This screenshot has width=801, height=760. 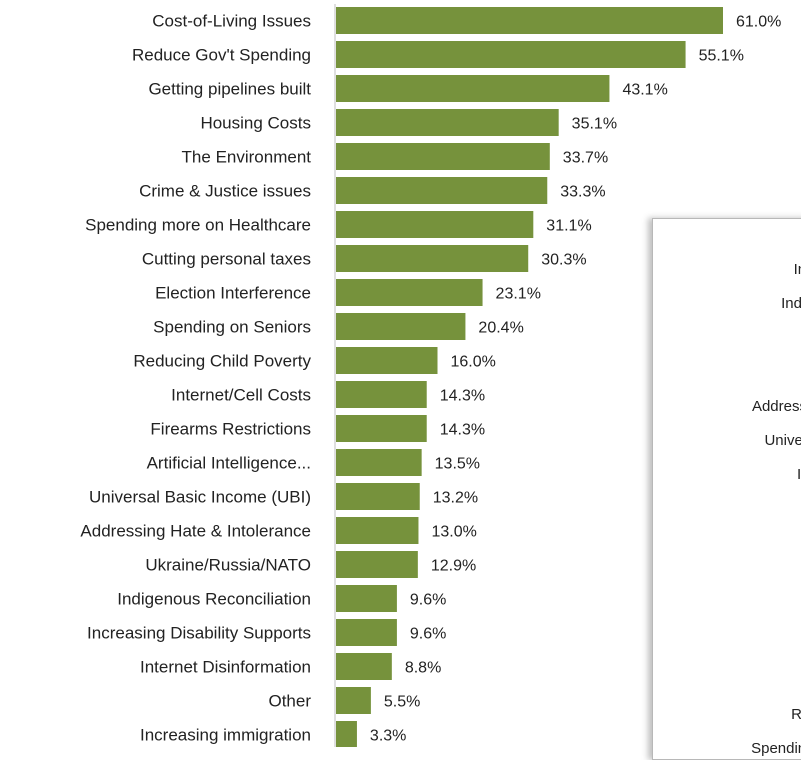 I want to click on category-label: Indigenous Reconciliation, so click(x=214, y=599).